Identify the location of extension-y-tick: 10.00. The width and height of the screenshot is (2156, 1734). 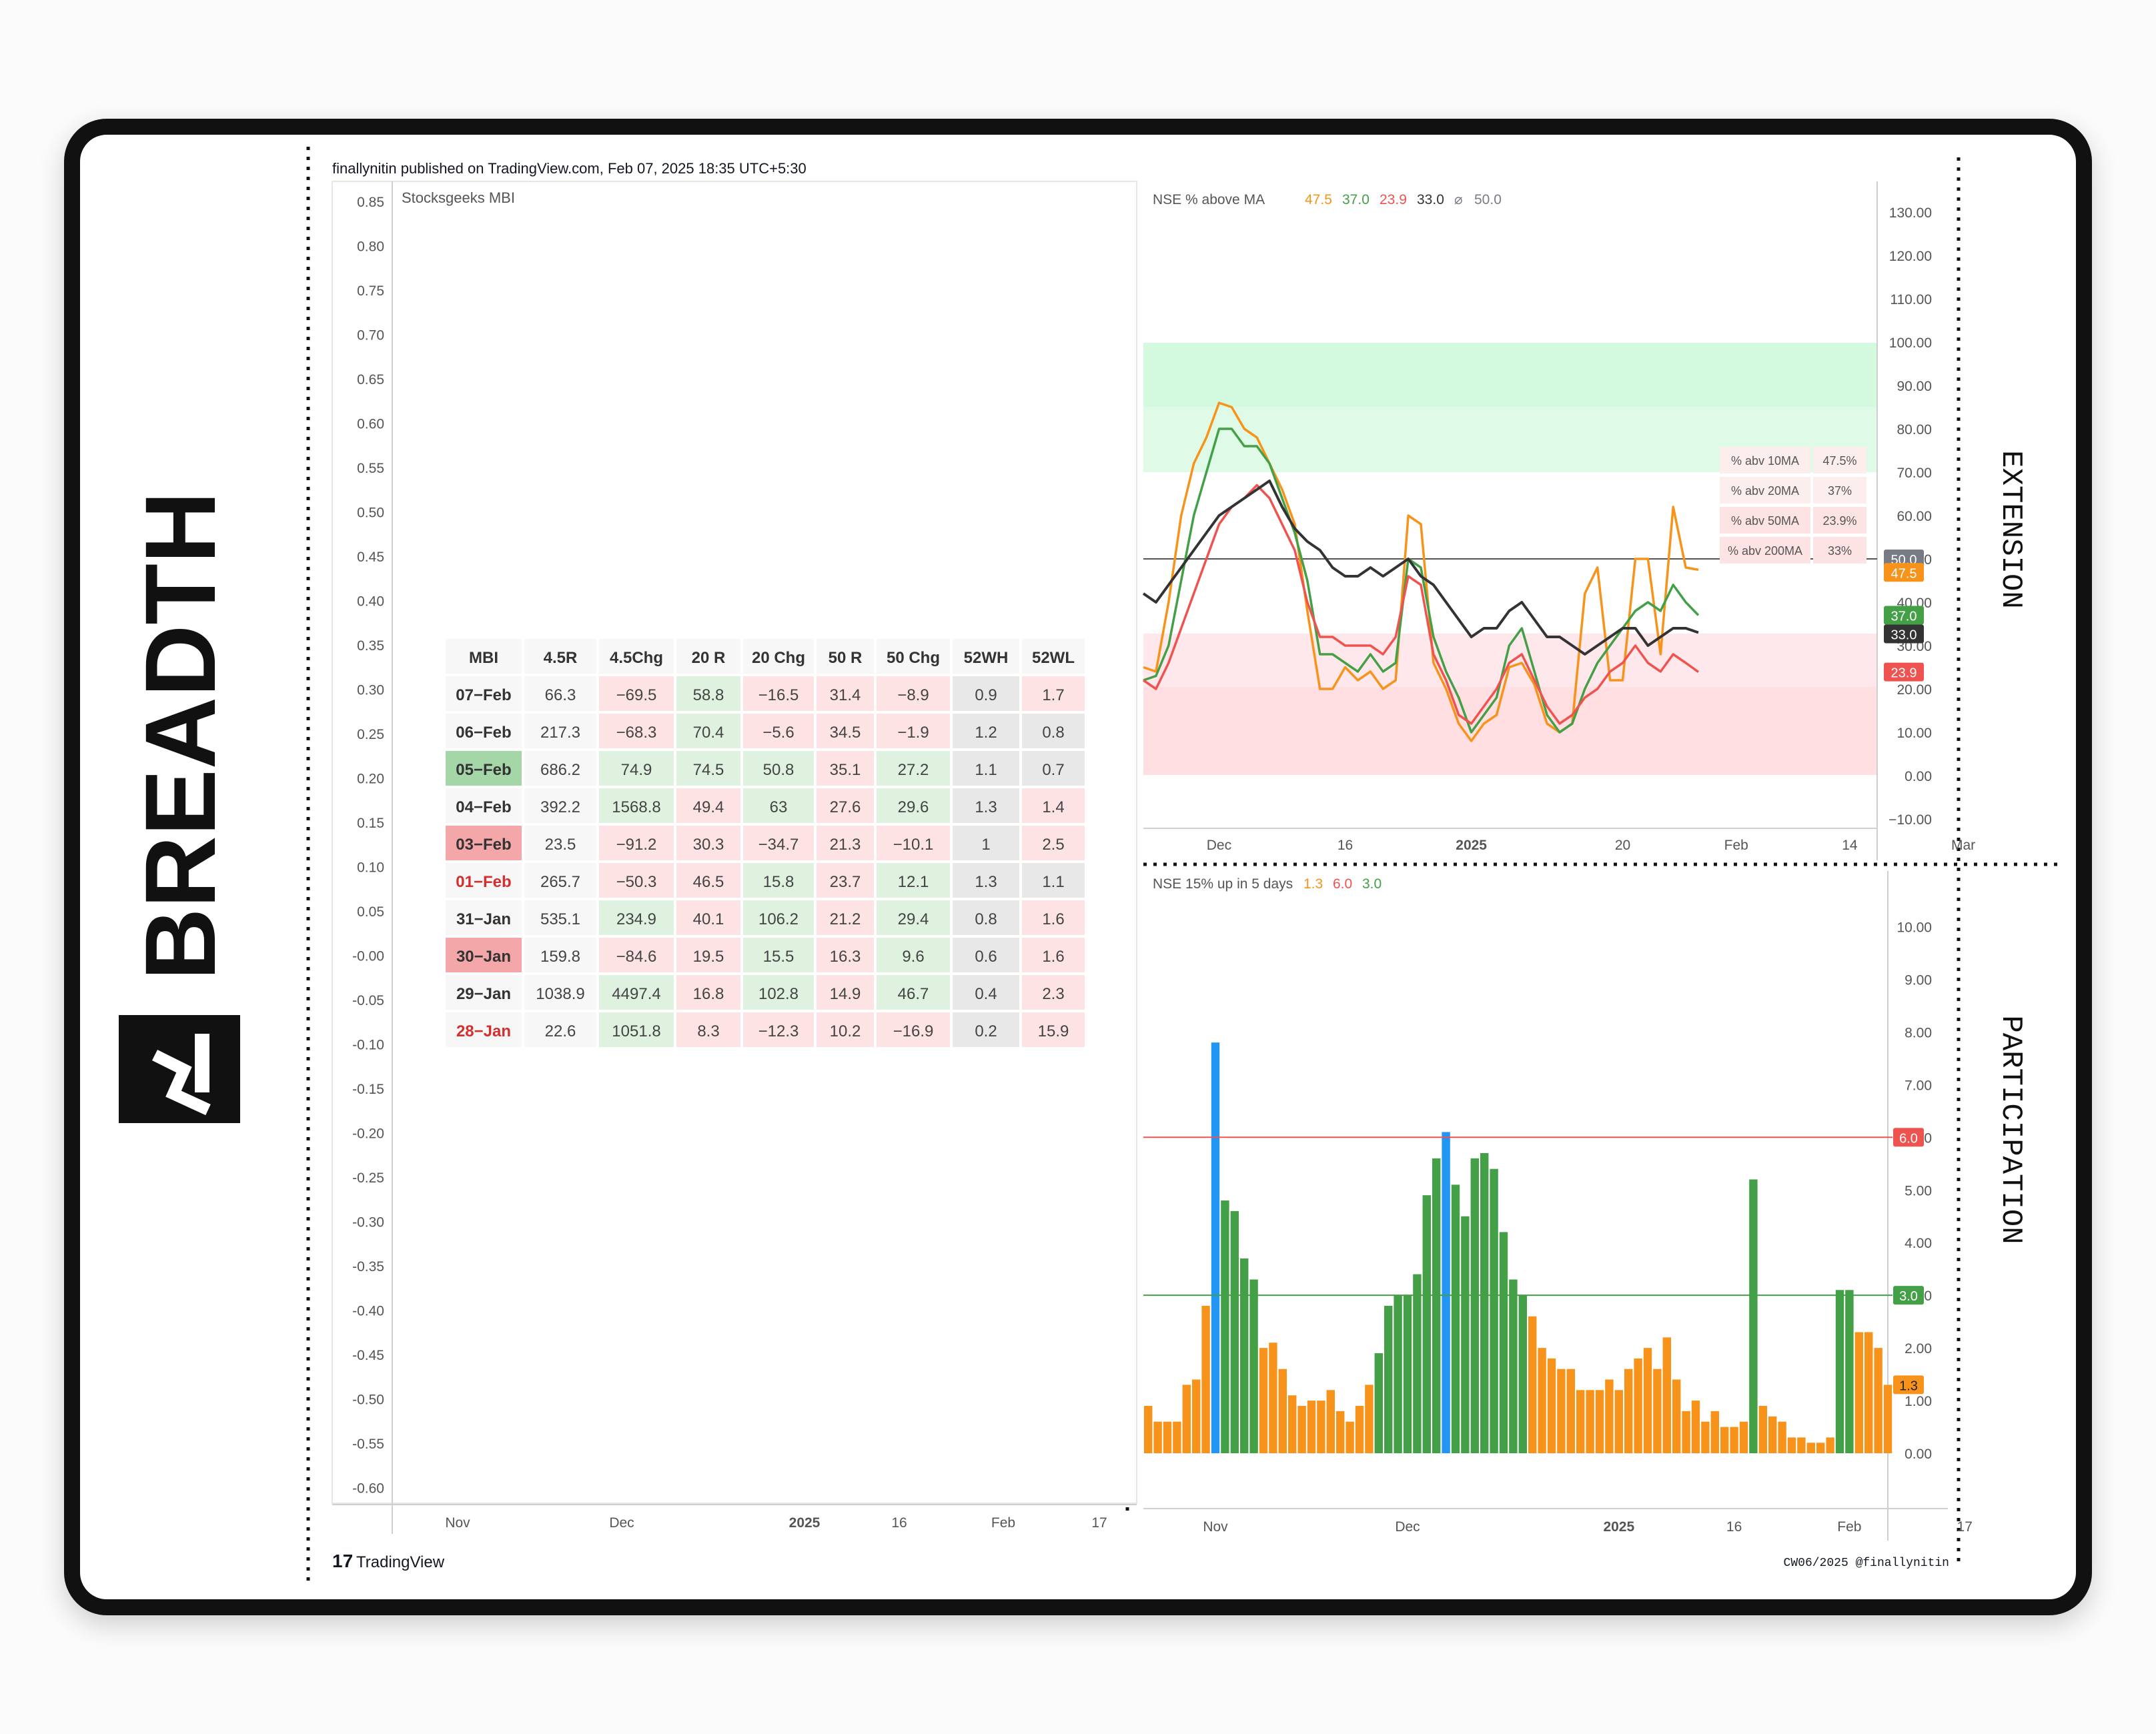
(1915, 733).